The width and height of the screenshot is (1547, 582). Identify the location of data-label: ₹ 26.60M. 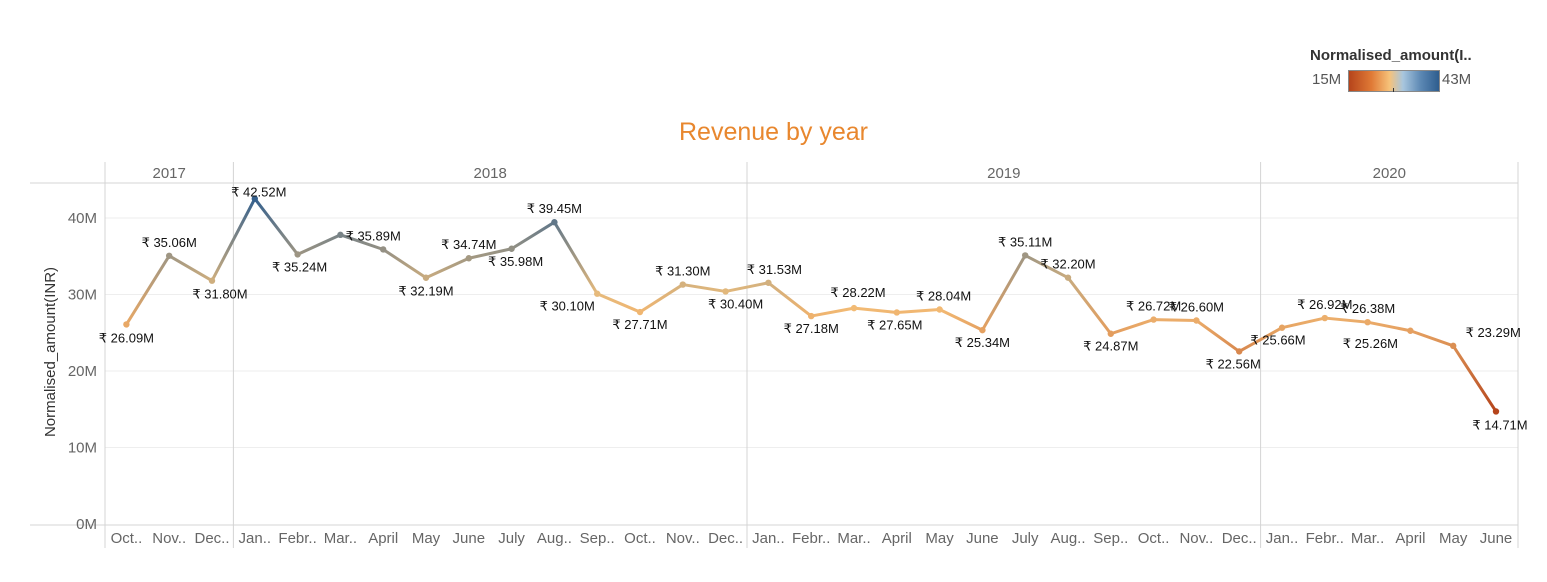
(1196, 307).